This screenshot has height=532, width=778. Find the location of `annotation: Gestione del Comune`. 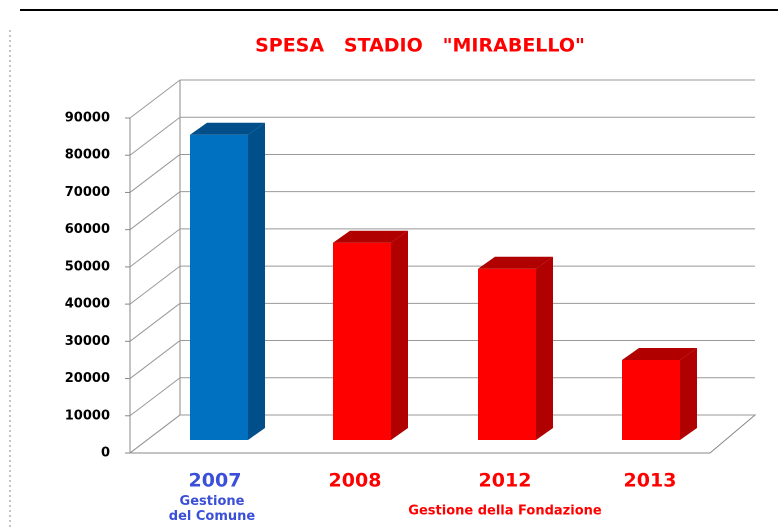

annotation: Gestione del Comune is located at coordinates (212, 509).